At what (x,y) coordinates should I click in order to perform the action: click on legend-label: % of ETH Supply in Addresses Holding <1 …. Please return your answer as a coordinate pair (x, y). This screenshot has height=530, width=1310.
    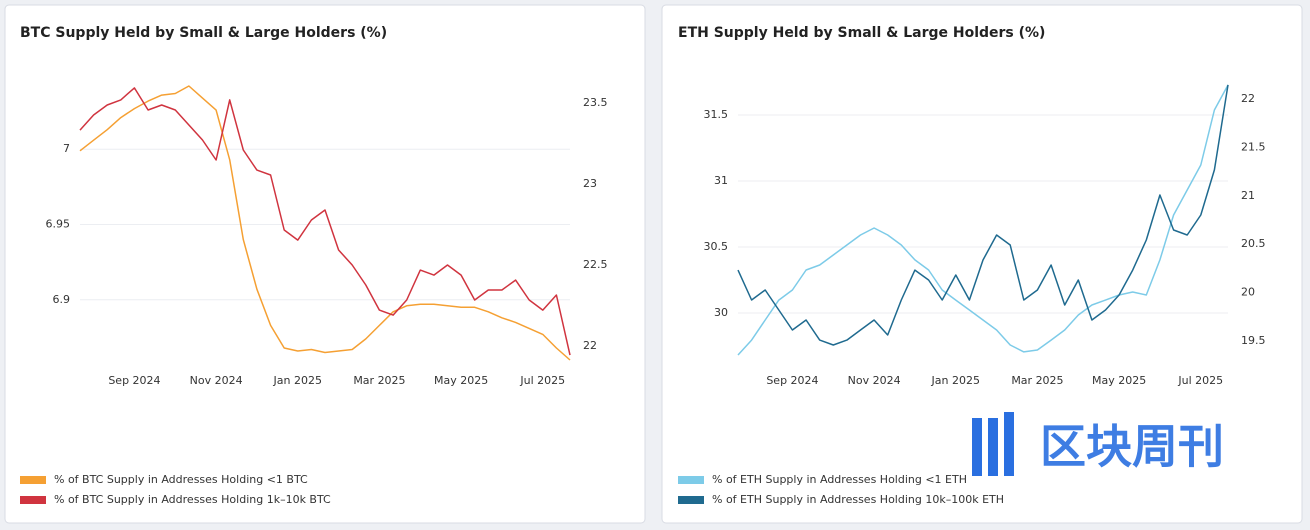
    Looking at the image, I should click on (839, 479).